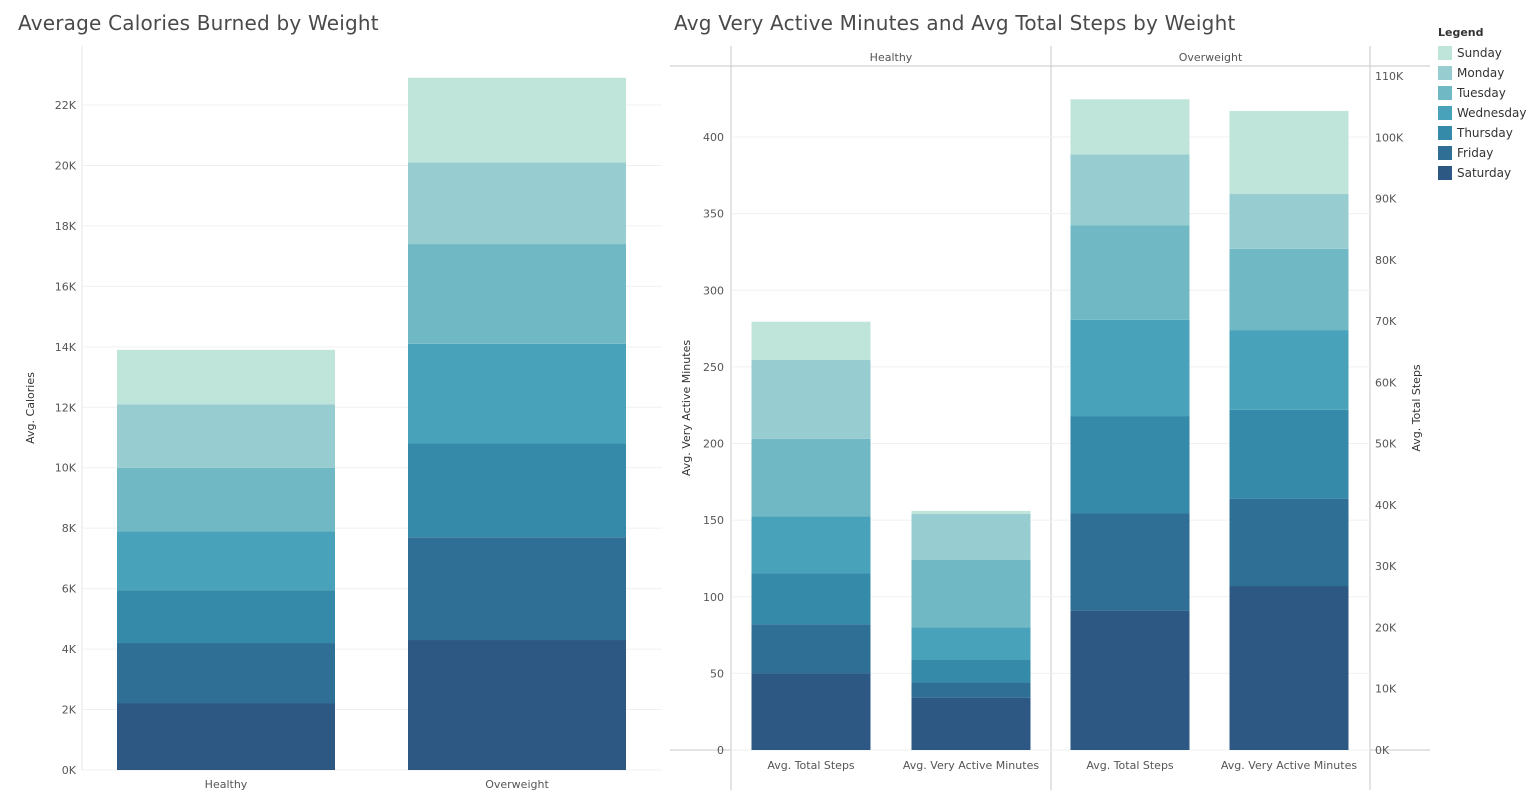 This screenshot has width=1540, height=802. What do you see at coordinates (811, 545) in the screenshot?
I see `steps-bar-healthy-wednesday` at bounding box center [811, 545].